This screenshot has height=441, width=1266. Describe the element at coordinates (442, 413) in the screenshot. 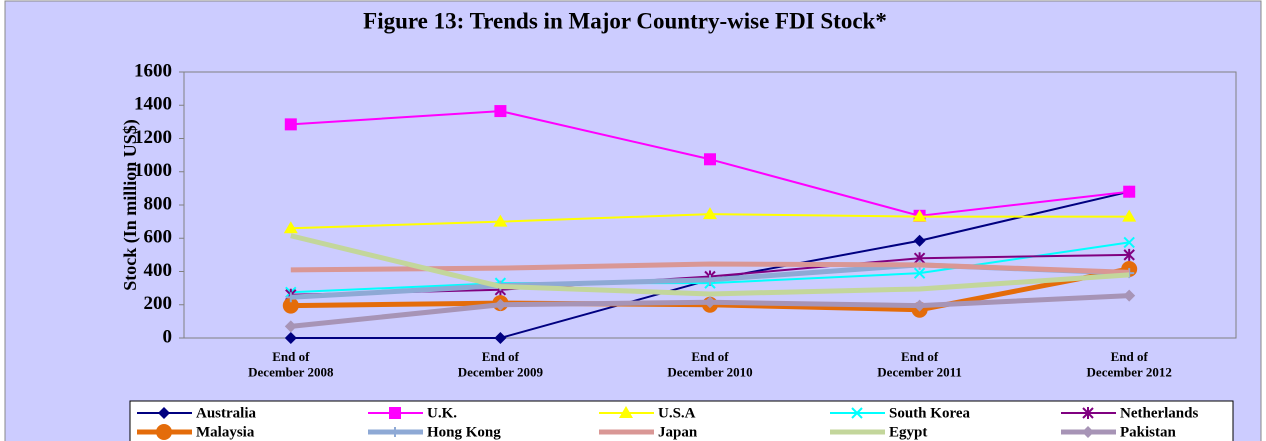

I see `legend-label: U.K.` at that location.